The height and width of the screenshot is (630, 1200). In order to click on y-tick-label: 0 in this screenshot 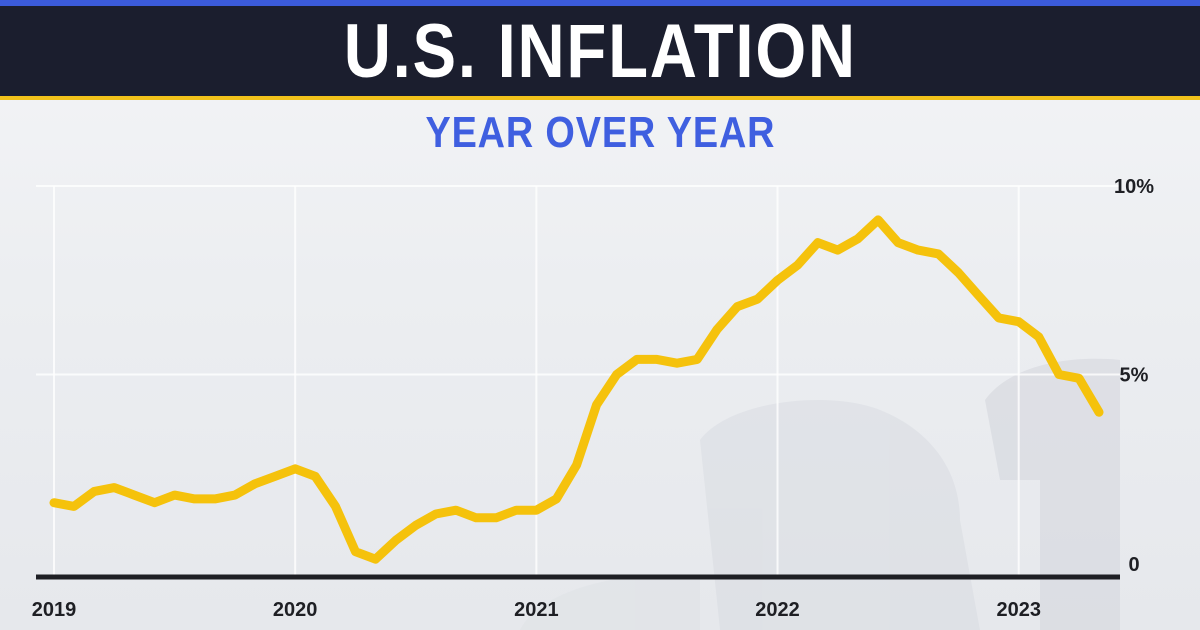, I will do `click(1133, 565)`.